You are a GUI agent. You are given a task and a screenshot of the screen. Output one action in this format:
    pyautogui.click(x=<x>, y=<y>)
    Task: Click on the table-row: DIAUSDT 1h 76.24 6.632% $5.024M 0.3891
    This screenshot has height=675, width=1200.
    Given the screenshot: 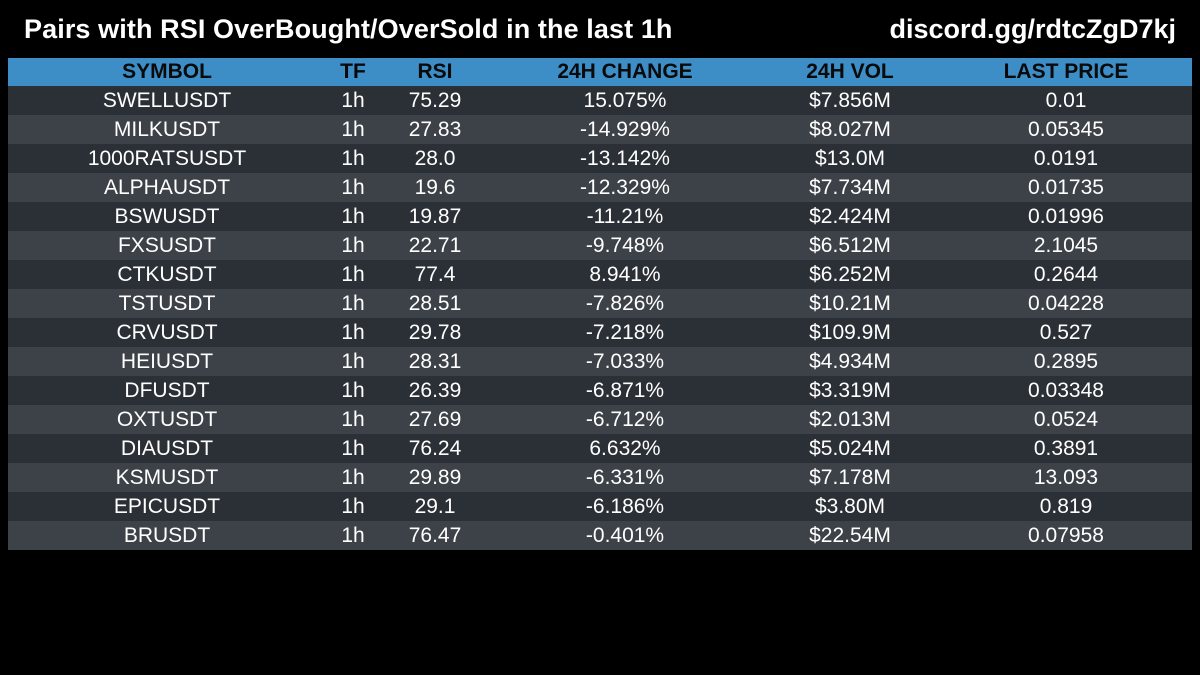 What is the action you would take?
    pyautogui.click(x=600, y=448)
    